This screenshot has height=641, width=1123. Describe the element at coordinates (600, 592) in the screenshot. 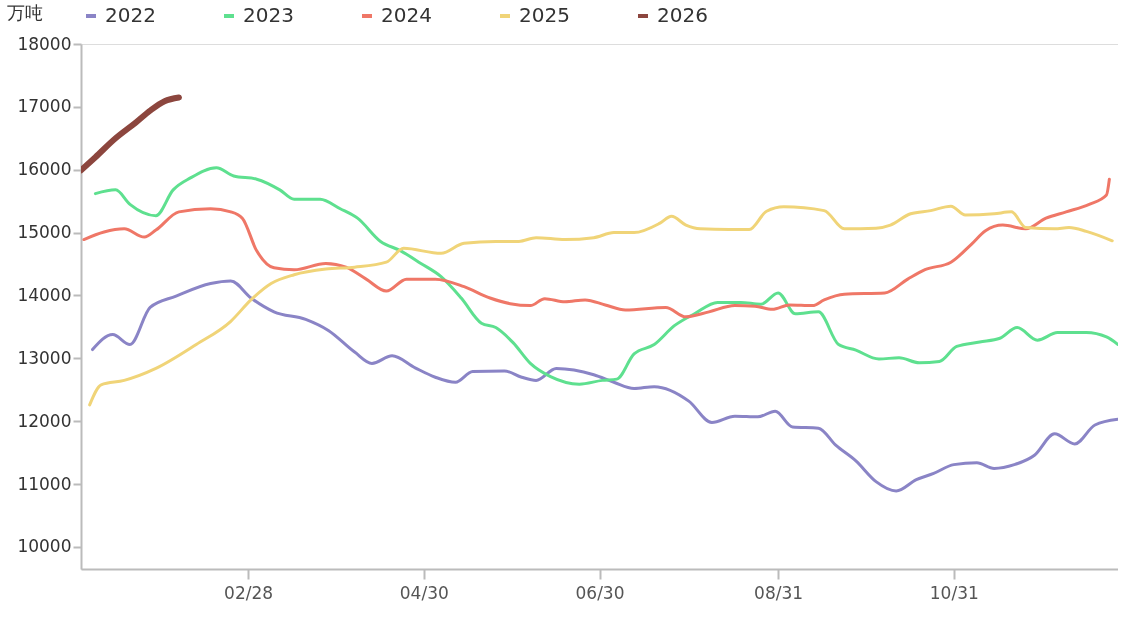

I see `x-tick-label: 06/30` at that location.